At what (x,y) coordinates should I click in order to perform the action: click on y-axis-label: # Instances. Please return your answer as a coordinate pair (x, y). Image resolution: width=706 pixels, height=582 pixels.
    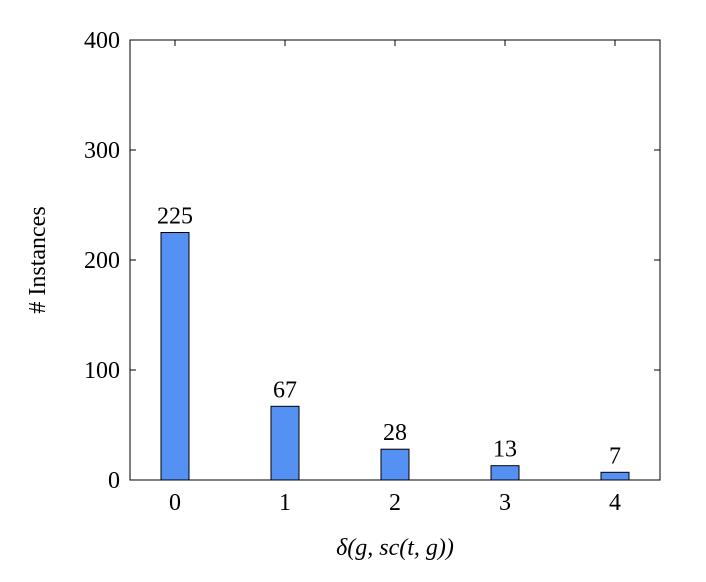
    Looking at the image, I should click on (38, 259).